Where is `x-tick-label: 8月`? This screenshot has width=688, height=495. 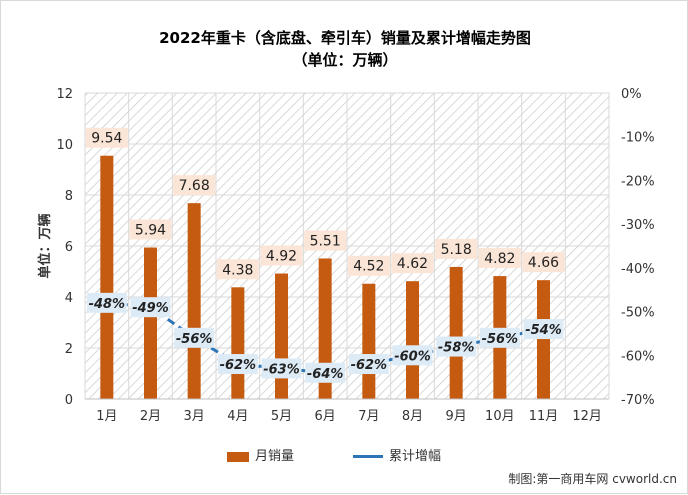
x-tick-label: 8月 is located at coordinates (412, 416).